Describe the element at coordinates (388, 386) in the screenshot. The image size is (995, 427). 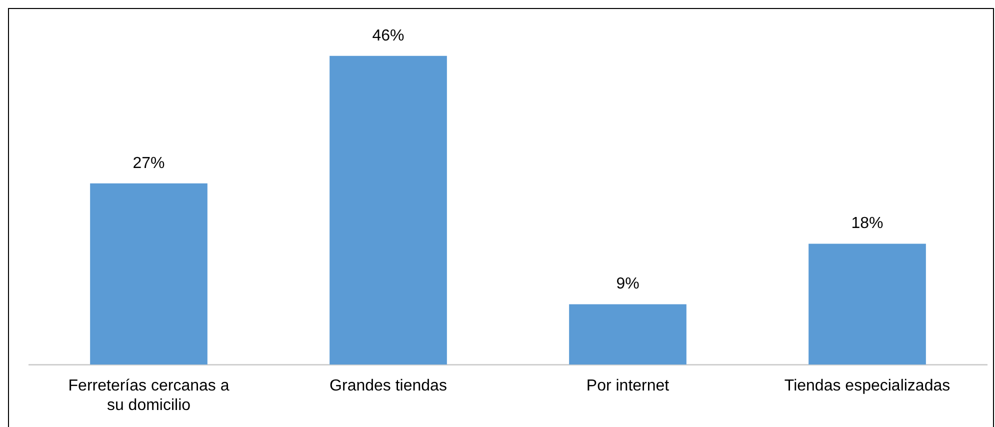
I see `x-tick-label: Grandes tiendas` at that location.